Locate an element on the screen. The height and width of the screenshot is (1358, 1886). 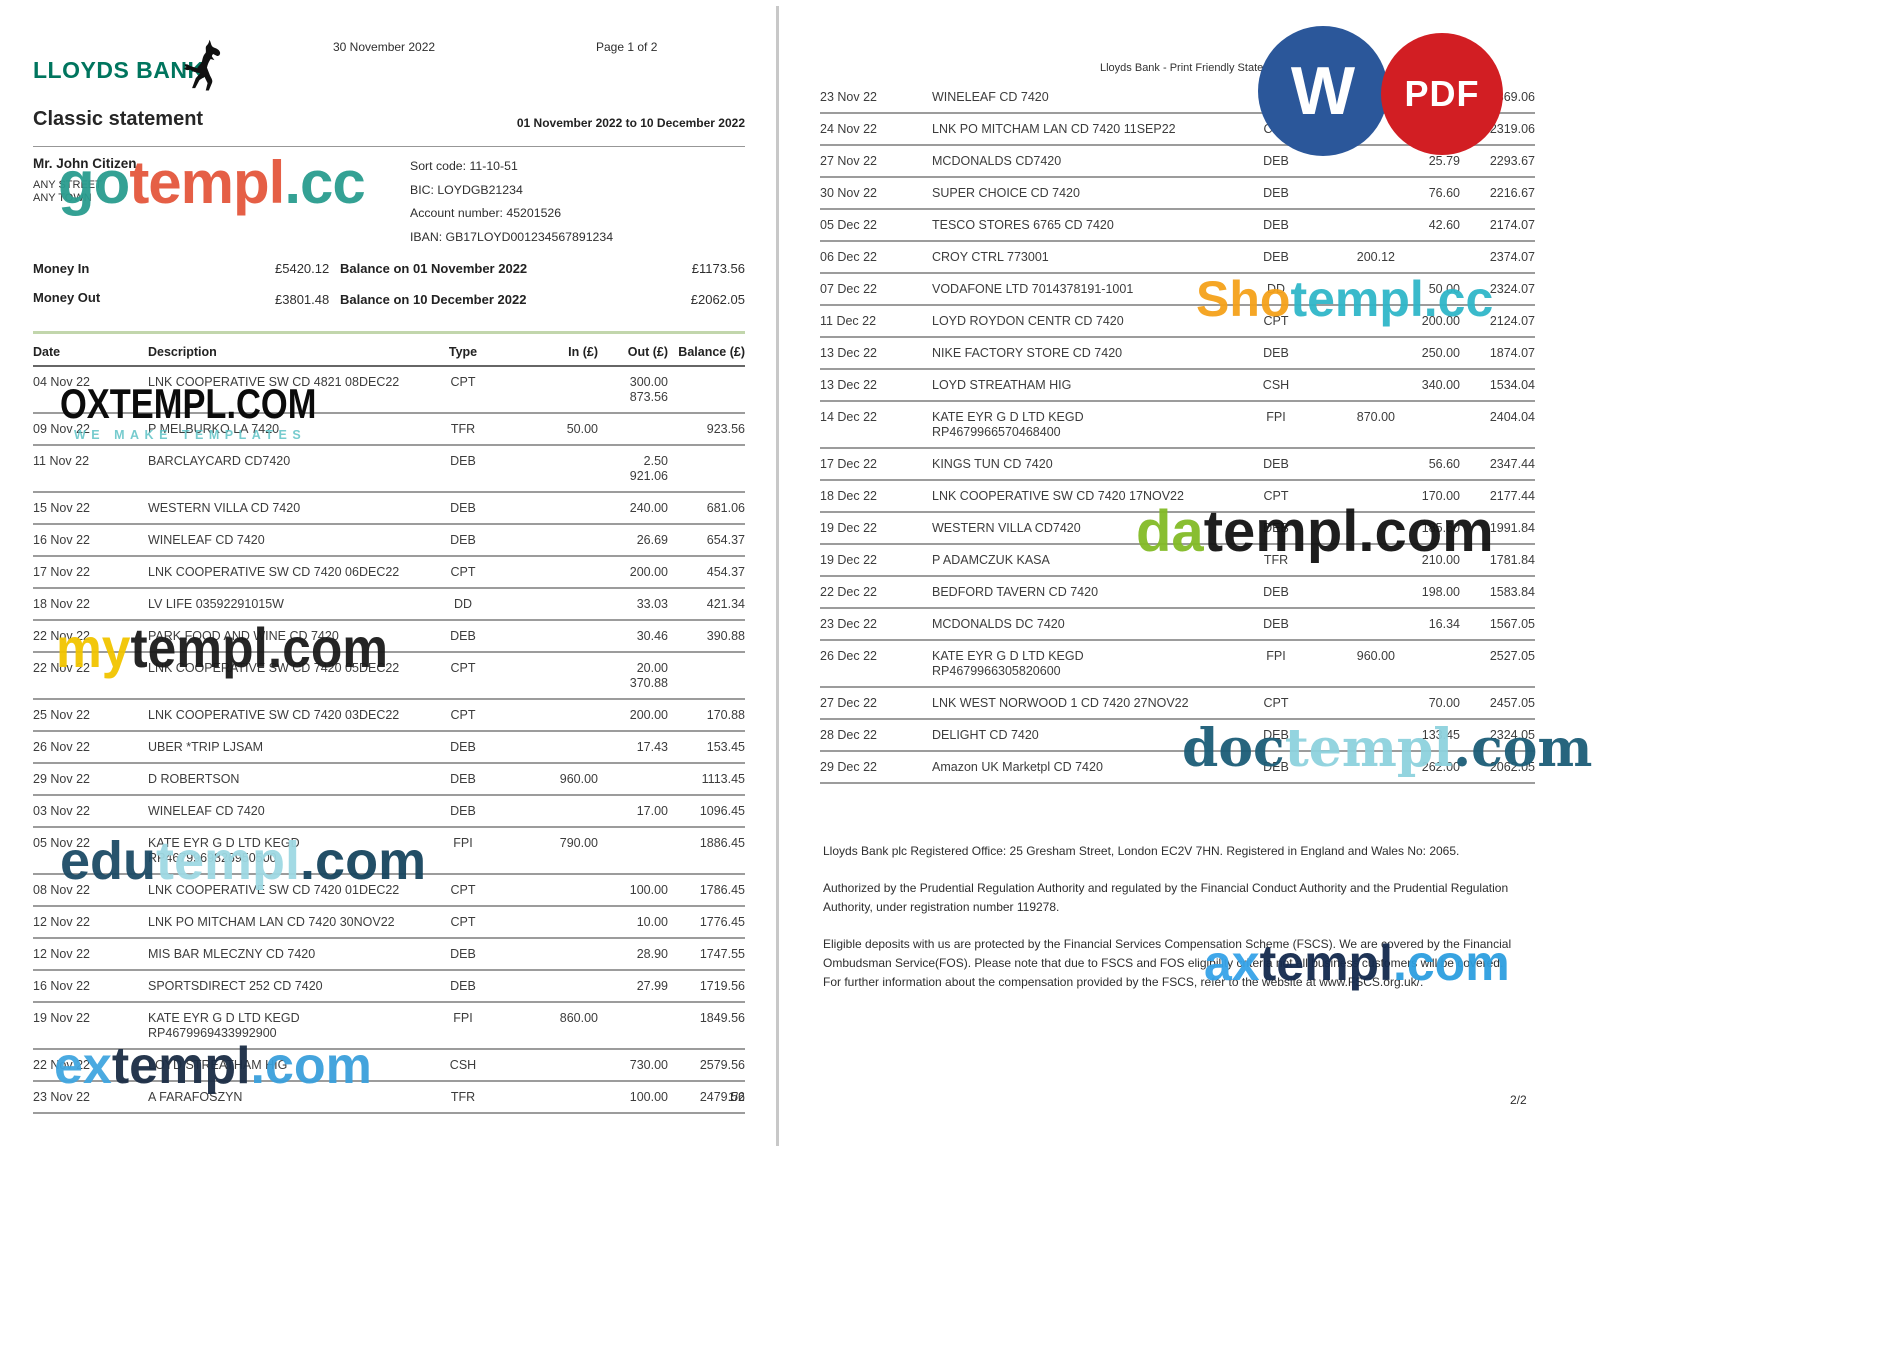
cell-in: 790.00 is located at coordinates (578, 843).